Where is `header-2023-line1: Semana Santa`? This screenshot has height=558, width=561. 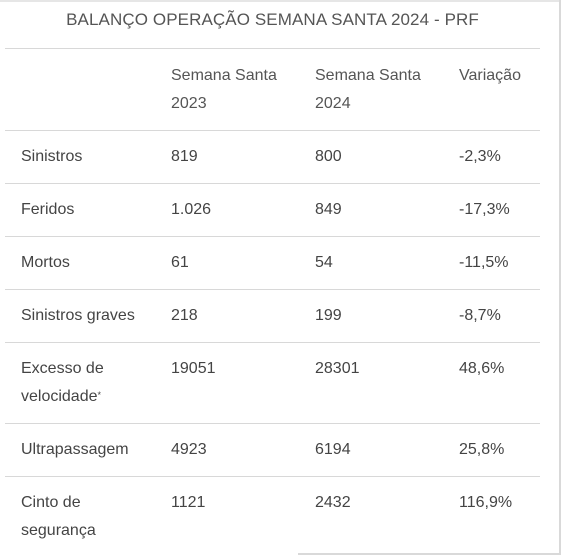
header-2023-line1: Semana Santa is located at coordinates (224, 75).